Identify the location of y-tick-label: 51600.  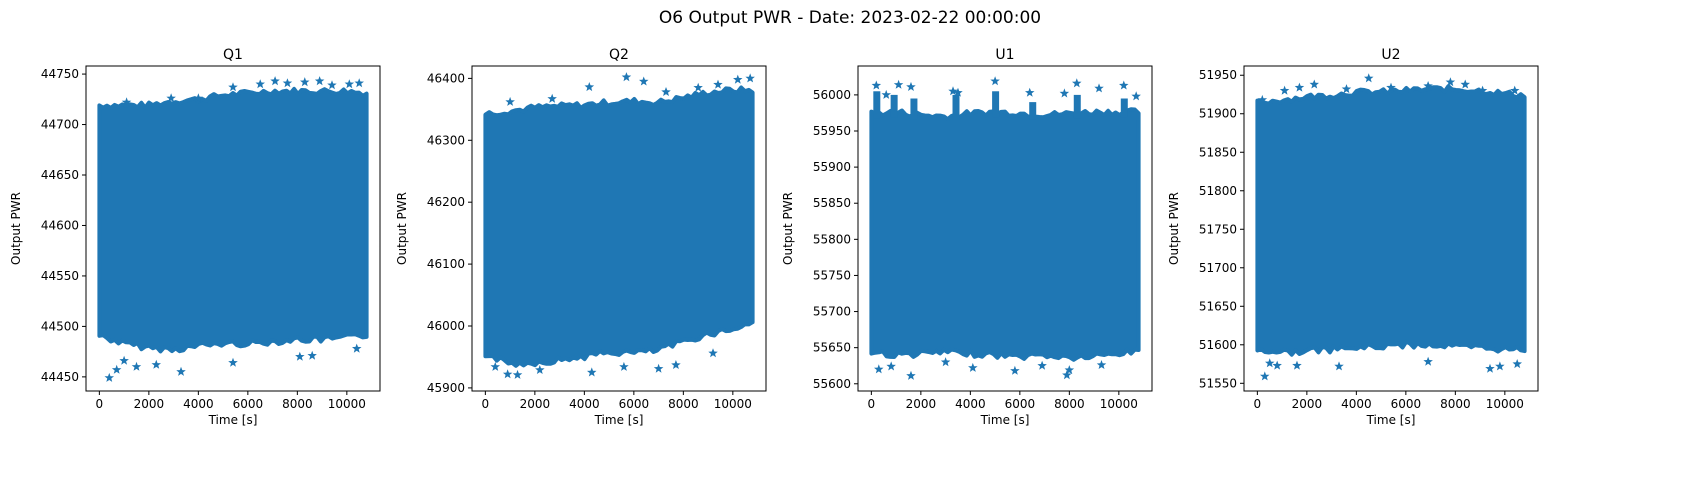
(1218, 345).